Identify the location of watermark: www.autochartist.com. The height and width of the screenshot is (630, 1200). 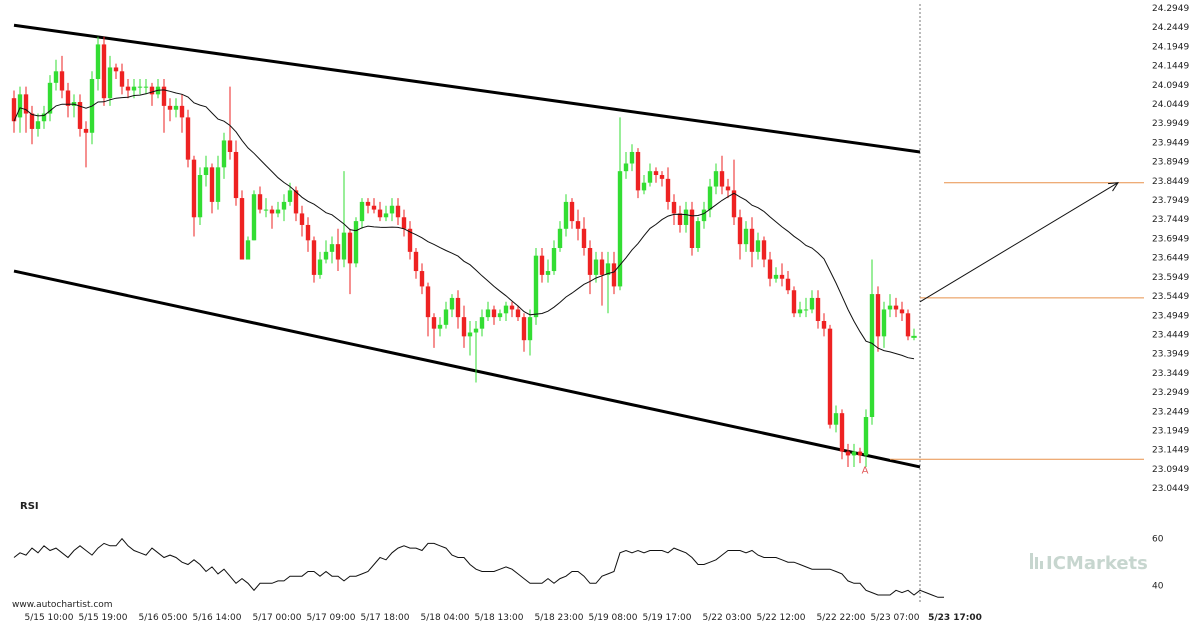
(62, 605).